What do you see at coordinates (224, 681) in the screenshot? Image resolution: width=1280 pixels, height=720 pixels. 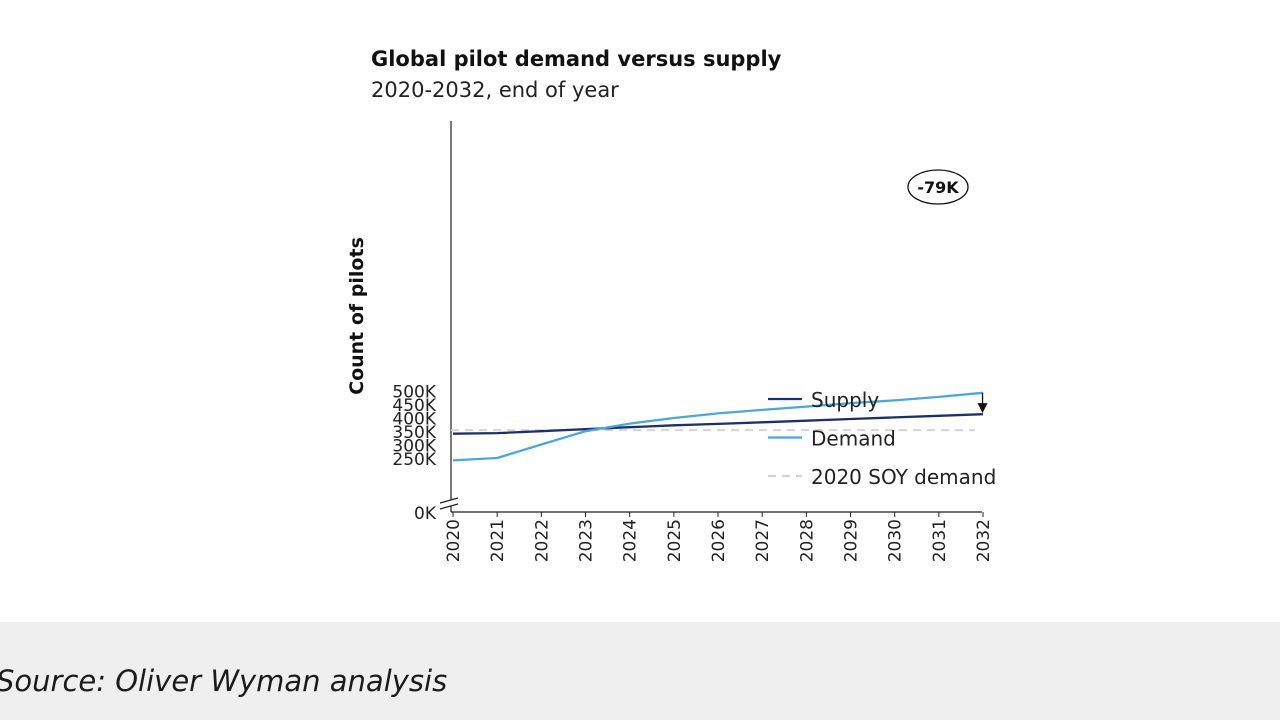 I see `source-note: Source: Oliver Wyman analysis` at bounding box center [224, 681].